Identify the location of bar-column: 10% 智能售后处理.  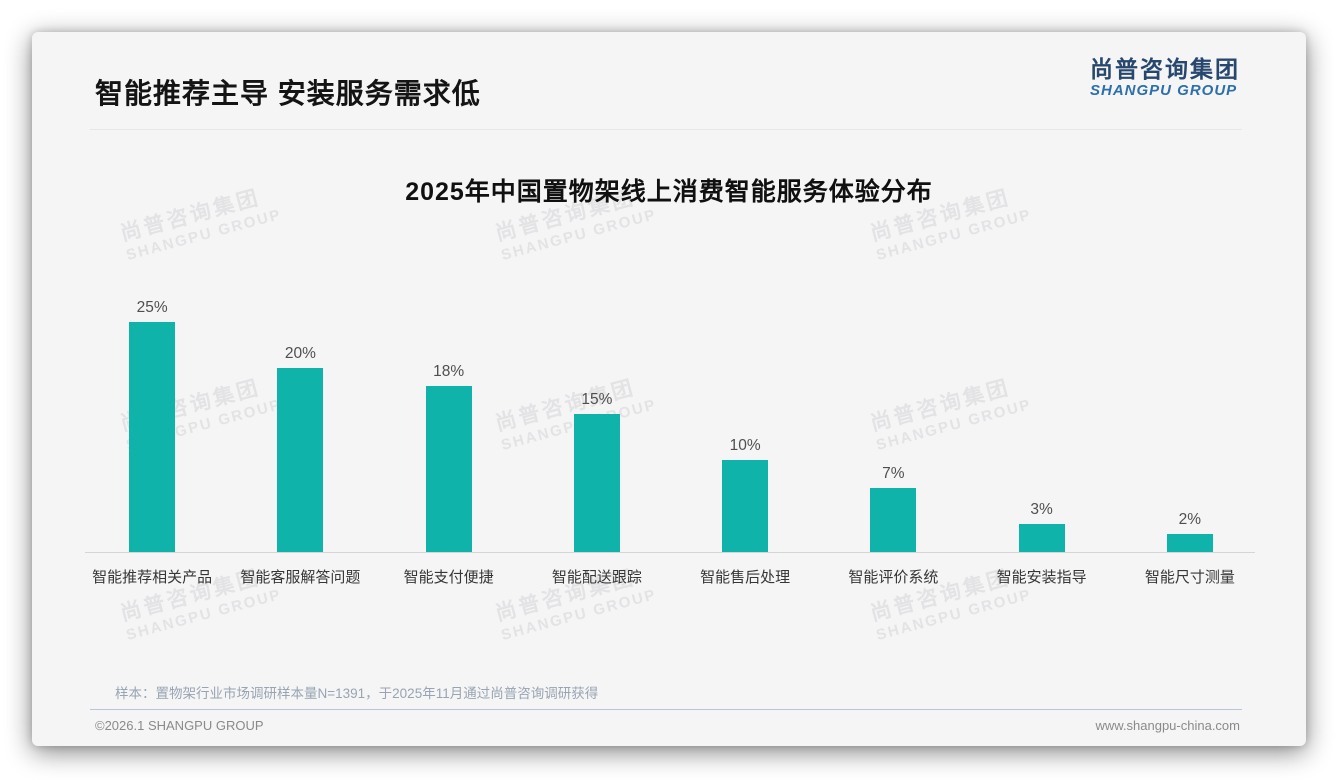
(745, 429).